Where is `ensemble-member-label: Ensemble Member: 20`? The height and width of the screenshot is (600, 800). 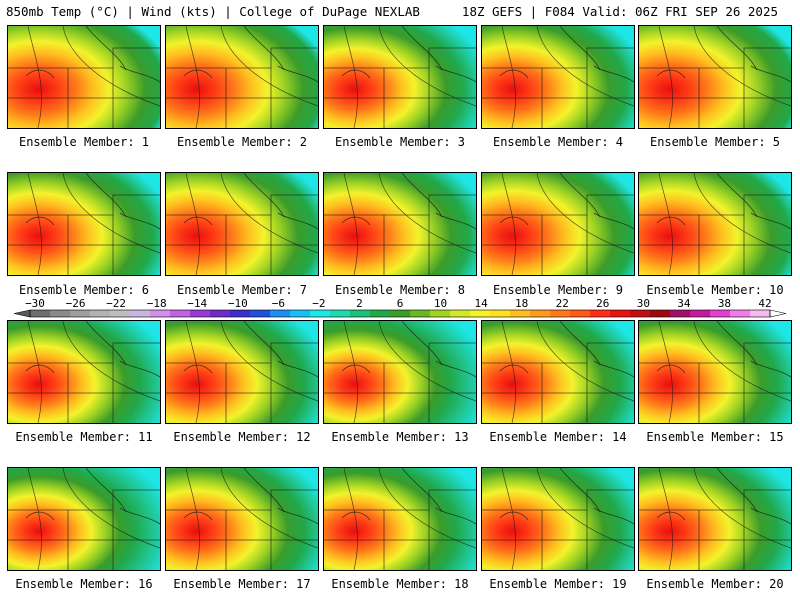 ensemble-member-label: Ensemble Member: 20 is located at coordinates (715, 584).